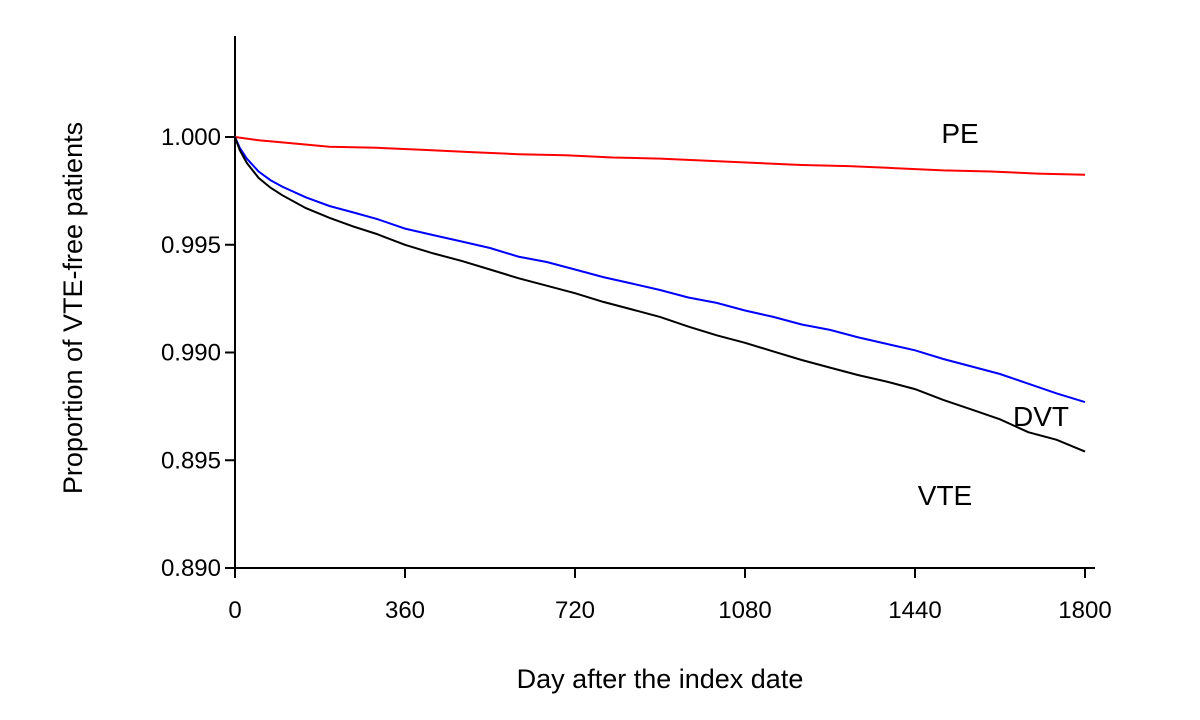  What do you see at coordinates (234, 610) in the screenshot?
I see `x-tick-label: 0` at bounding box center [234, 610].